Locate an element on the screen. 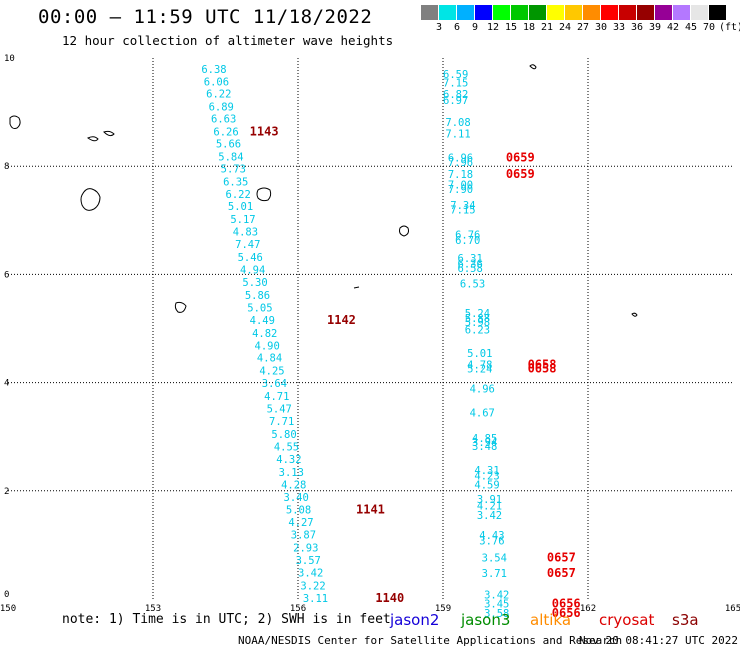 The width and height of the screenshot is (740, 650). wave-height-value: 3.13 is located at coordinates (291, 473).